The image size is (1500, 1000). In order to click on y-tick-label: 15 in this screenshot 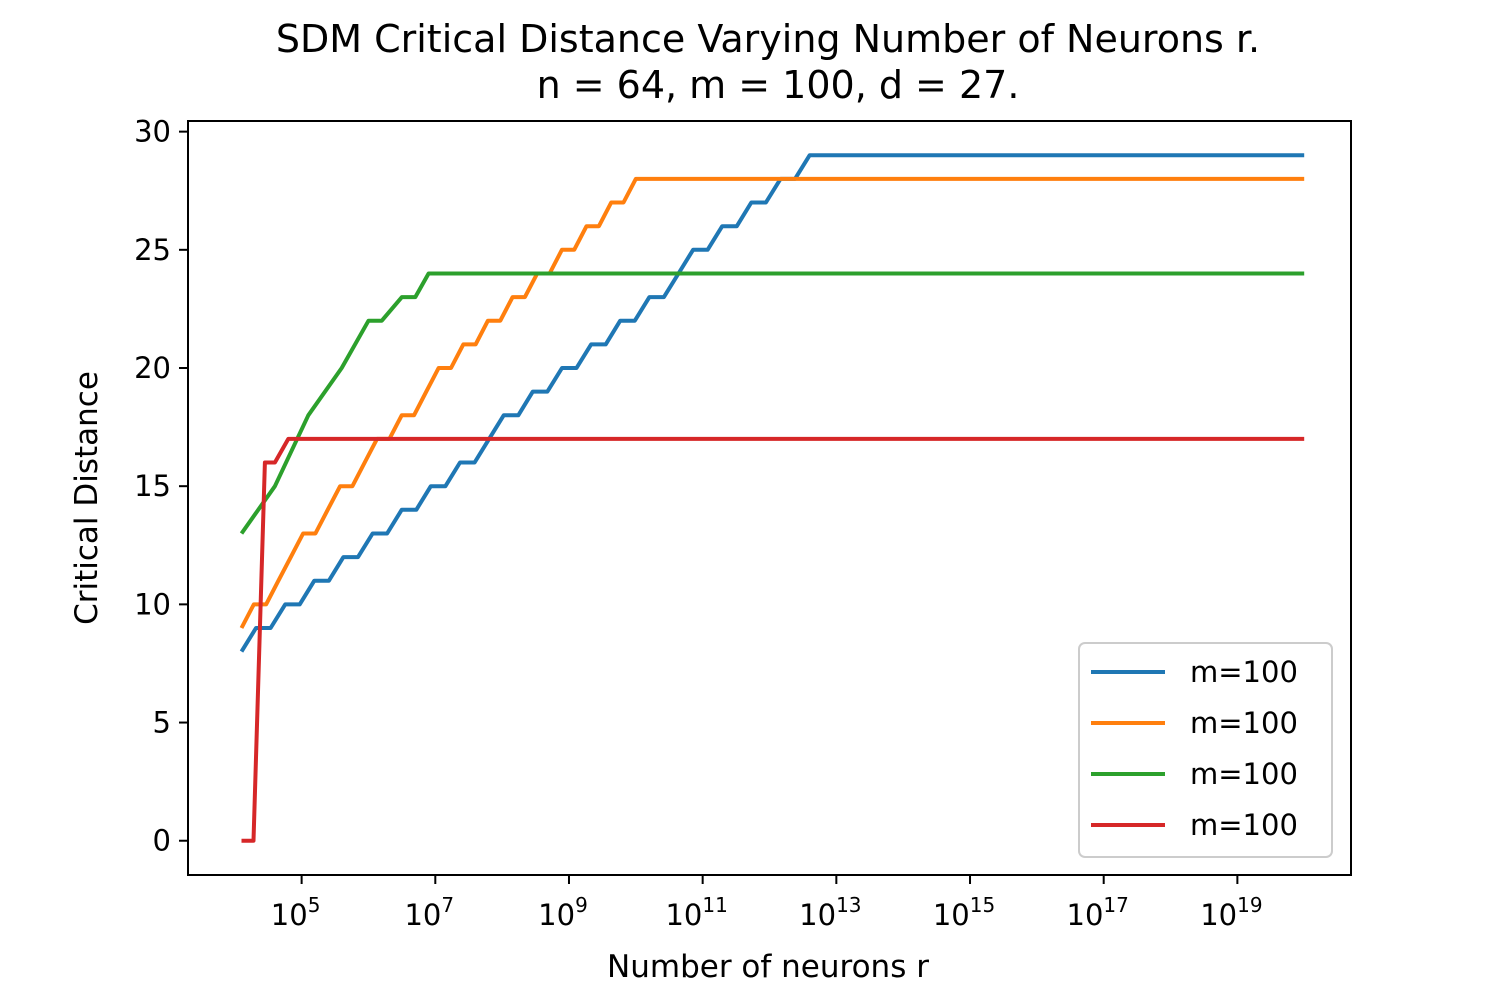, I will do `click(152, 486)`.